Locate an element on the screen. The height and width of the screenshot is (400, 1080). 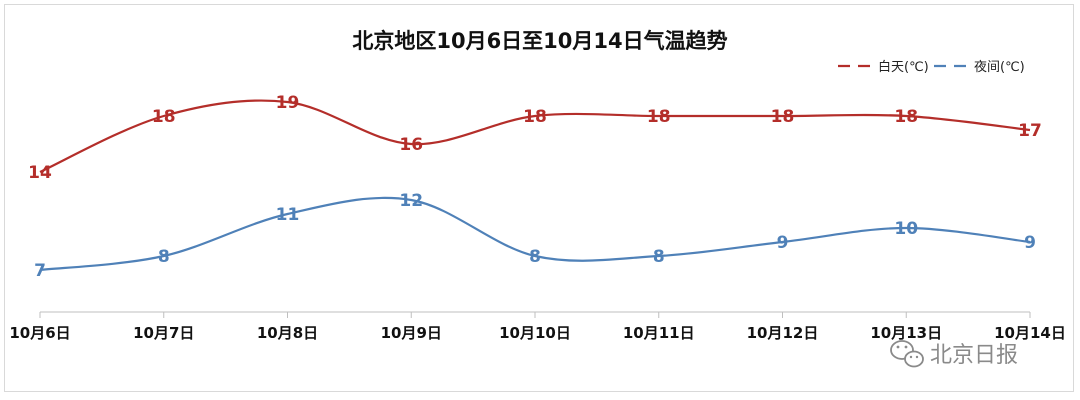
data-label-night: 7 is located at coordinates (40, 271).